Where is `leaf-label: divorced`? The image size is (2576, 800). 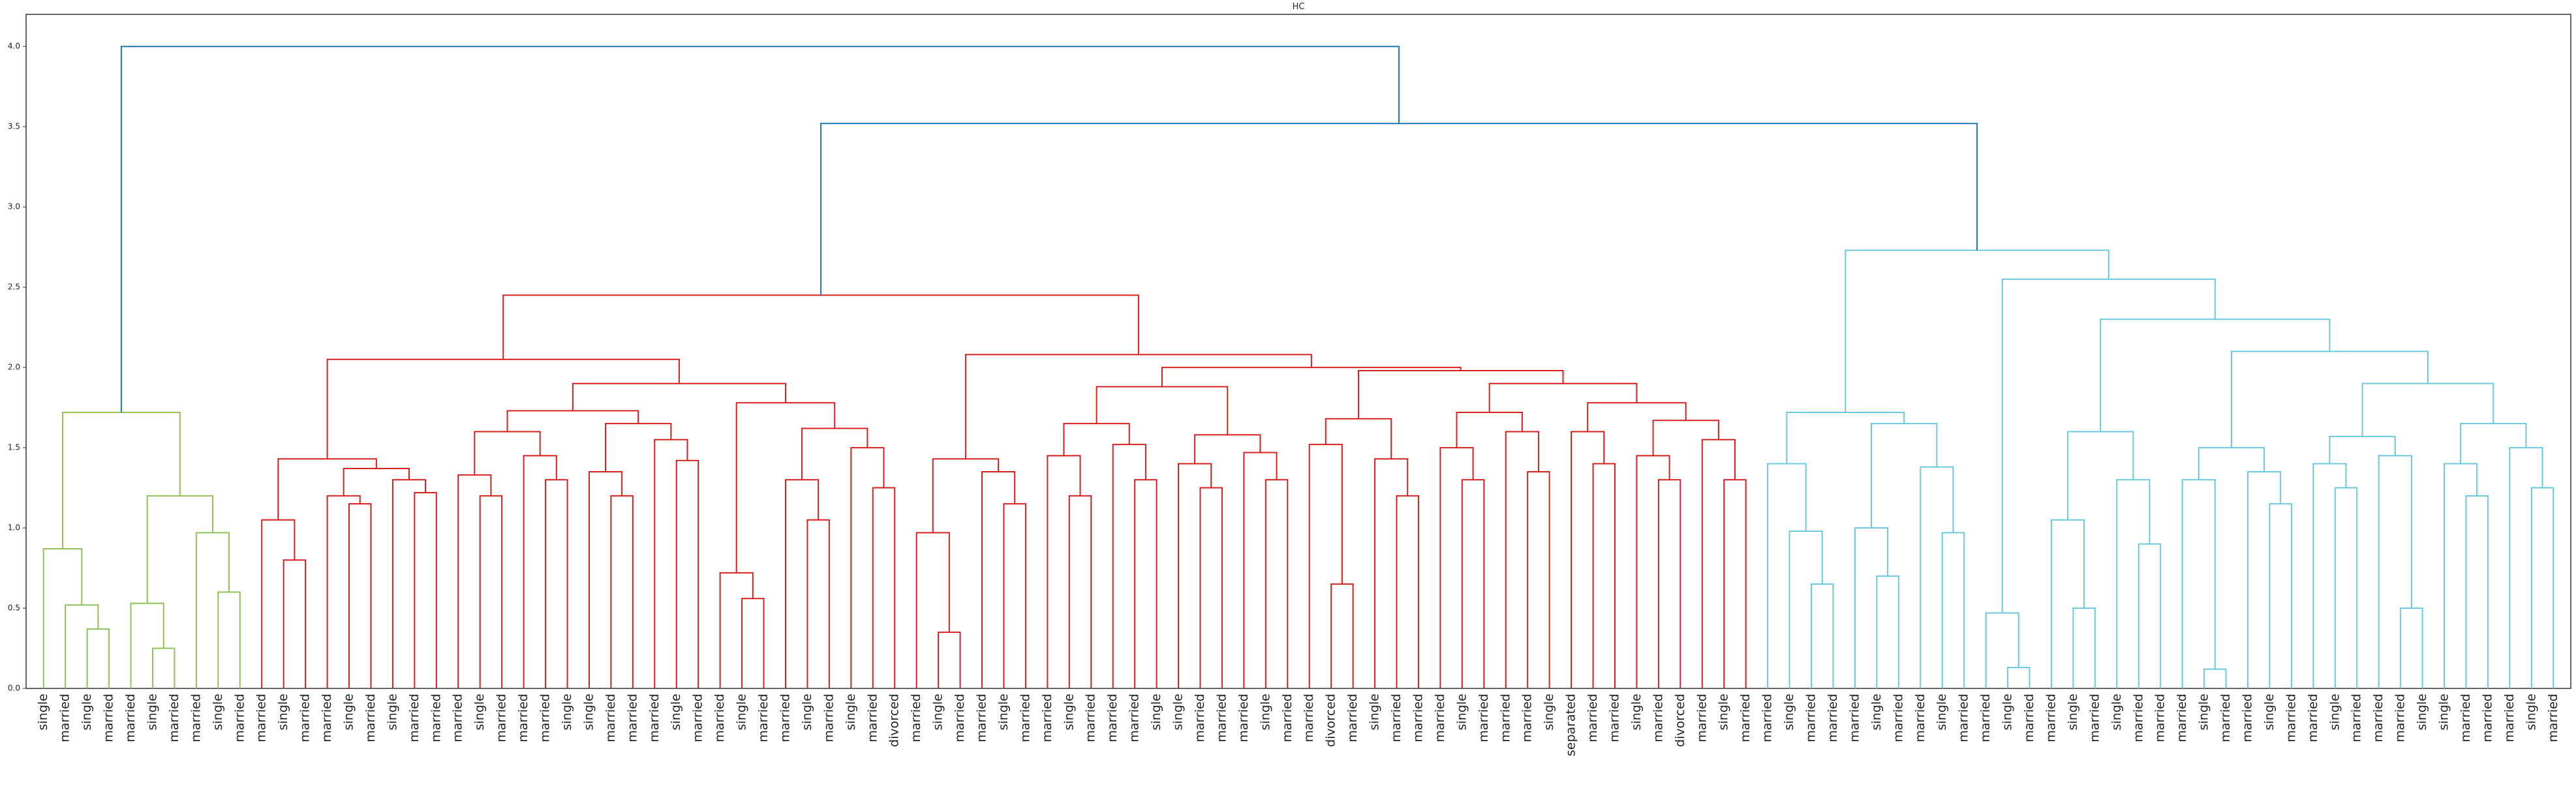 leaf-label: divorced is located at coordinates (1680, 720).